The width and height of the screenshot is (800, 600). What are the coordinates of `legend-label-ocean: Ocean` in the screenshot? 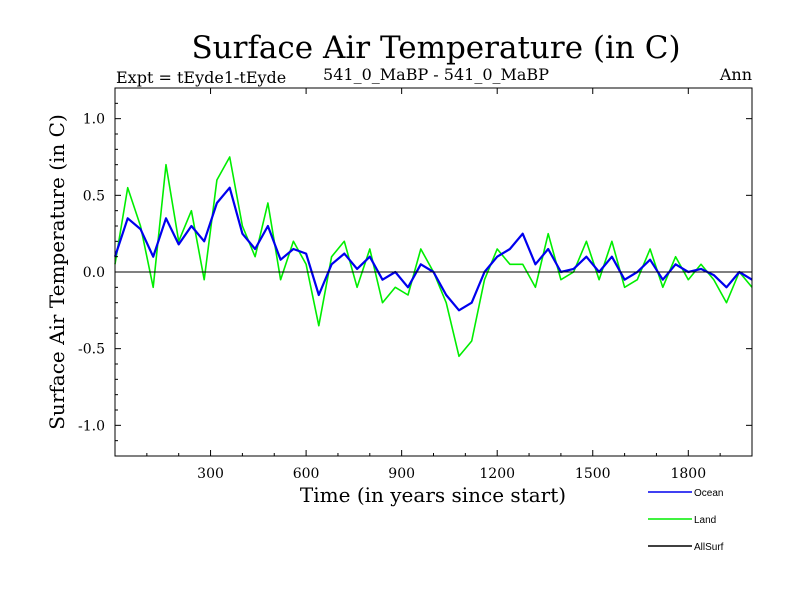 It's located at (708, 493).